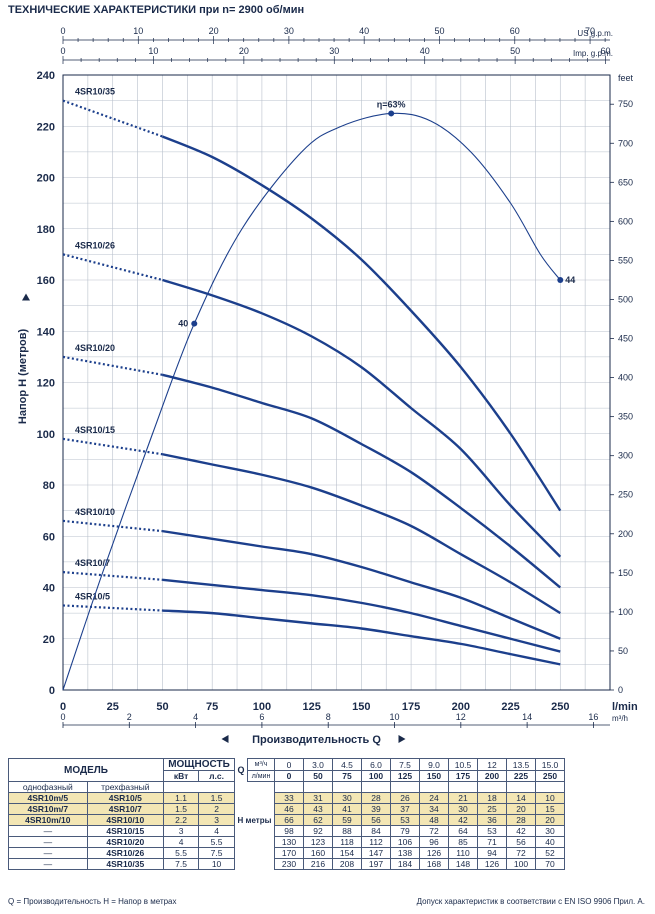 This screenshot has width=655, height=914. I want to click on q-lmin-value: 250, so click(550, 776).